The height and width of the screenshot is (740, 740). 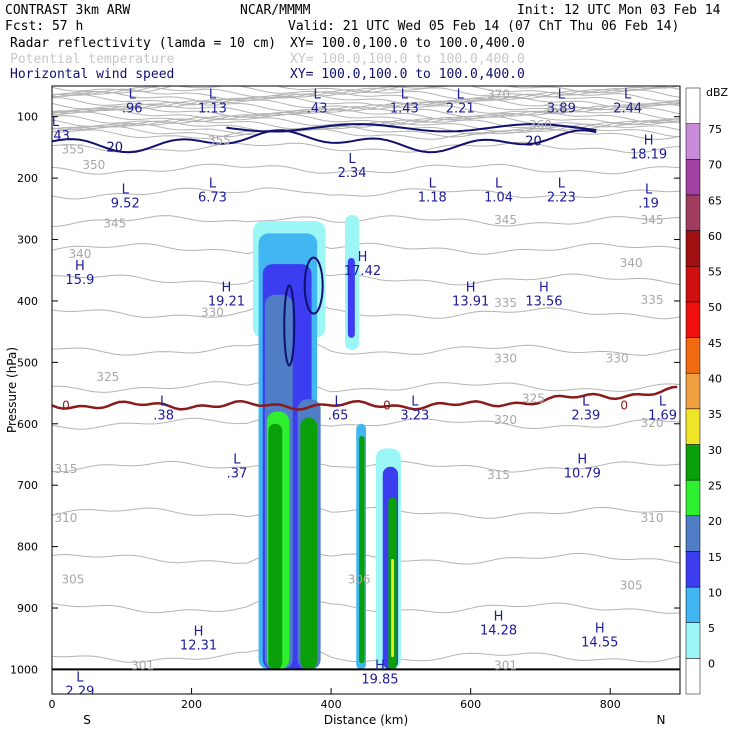 What do you see at coordinates (44, 26) in the screenshot?
I see `forecast-hour: Fcst: 57 h` at bounding box center [44, 26].